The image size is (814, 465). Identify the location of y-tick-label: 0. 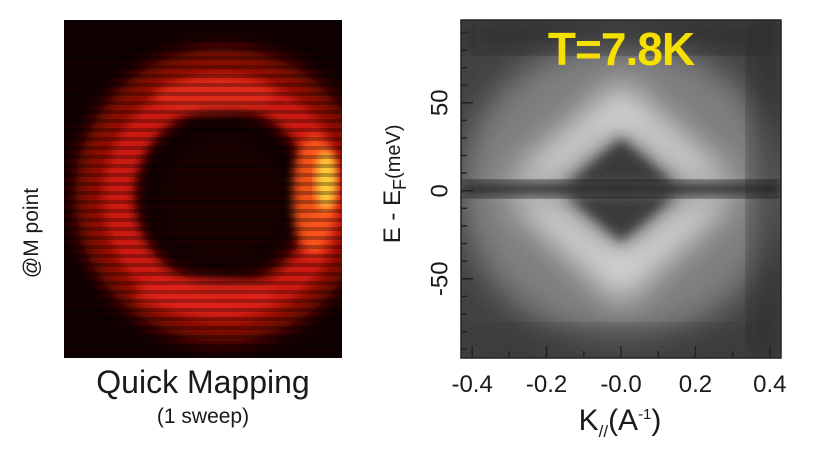
(440, 190).